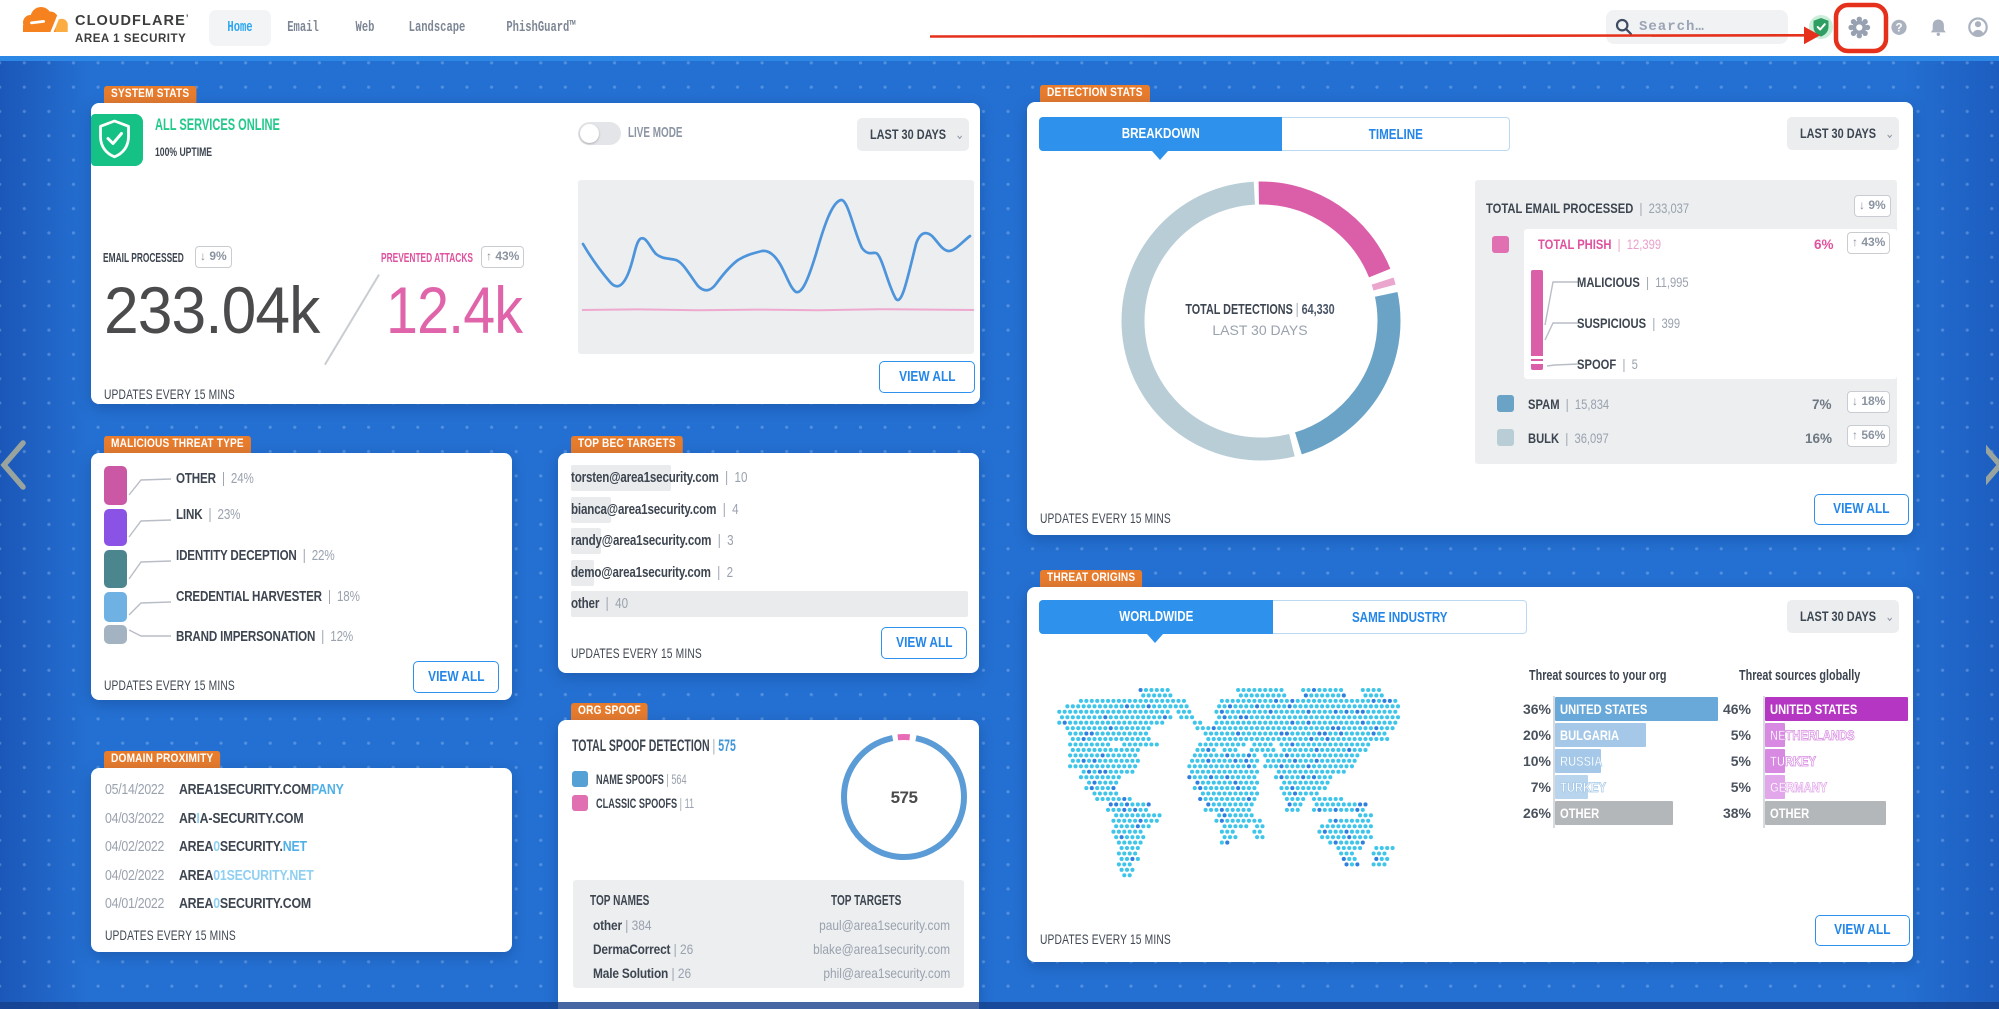  I want to click on svg-text: 575, so click(904, 797).